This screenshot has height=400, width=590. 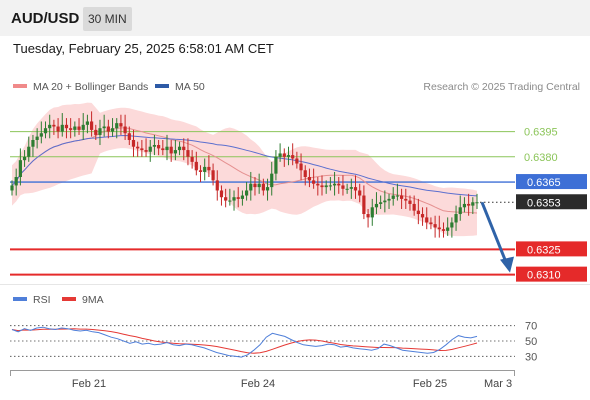 I want to click on ma20-legend-swatch, so click(x=20, y=86).